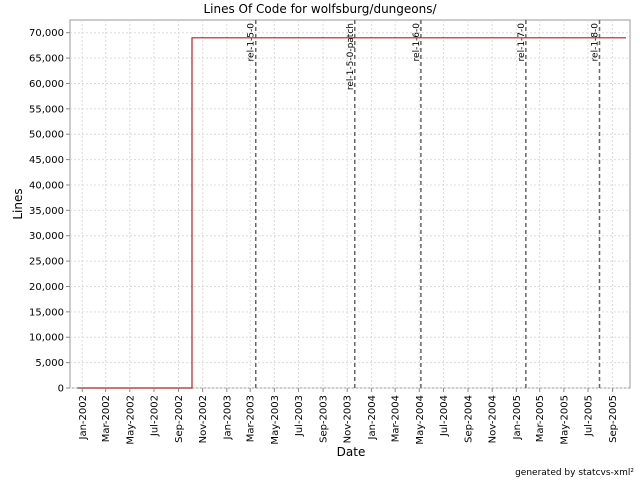 The image size is (640, 480). What do you see at coordinates (613, 419) in the screenshot?
I see `x-tick-label: Sep-2005` at bounding box center [613, 419].